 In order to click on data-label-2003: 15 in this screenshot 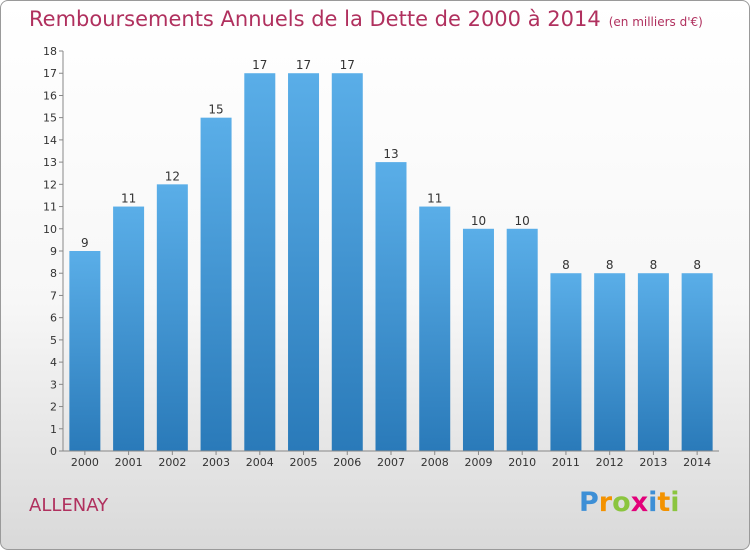, I will do `click(215, 110)`.